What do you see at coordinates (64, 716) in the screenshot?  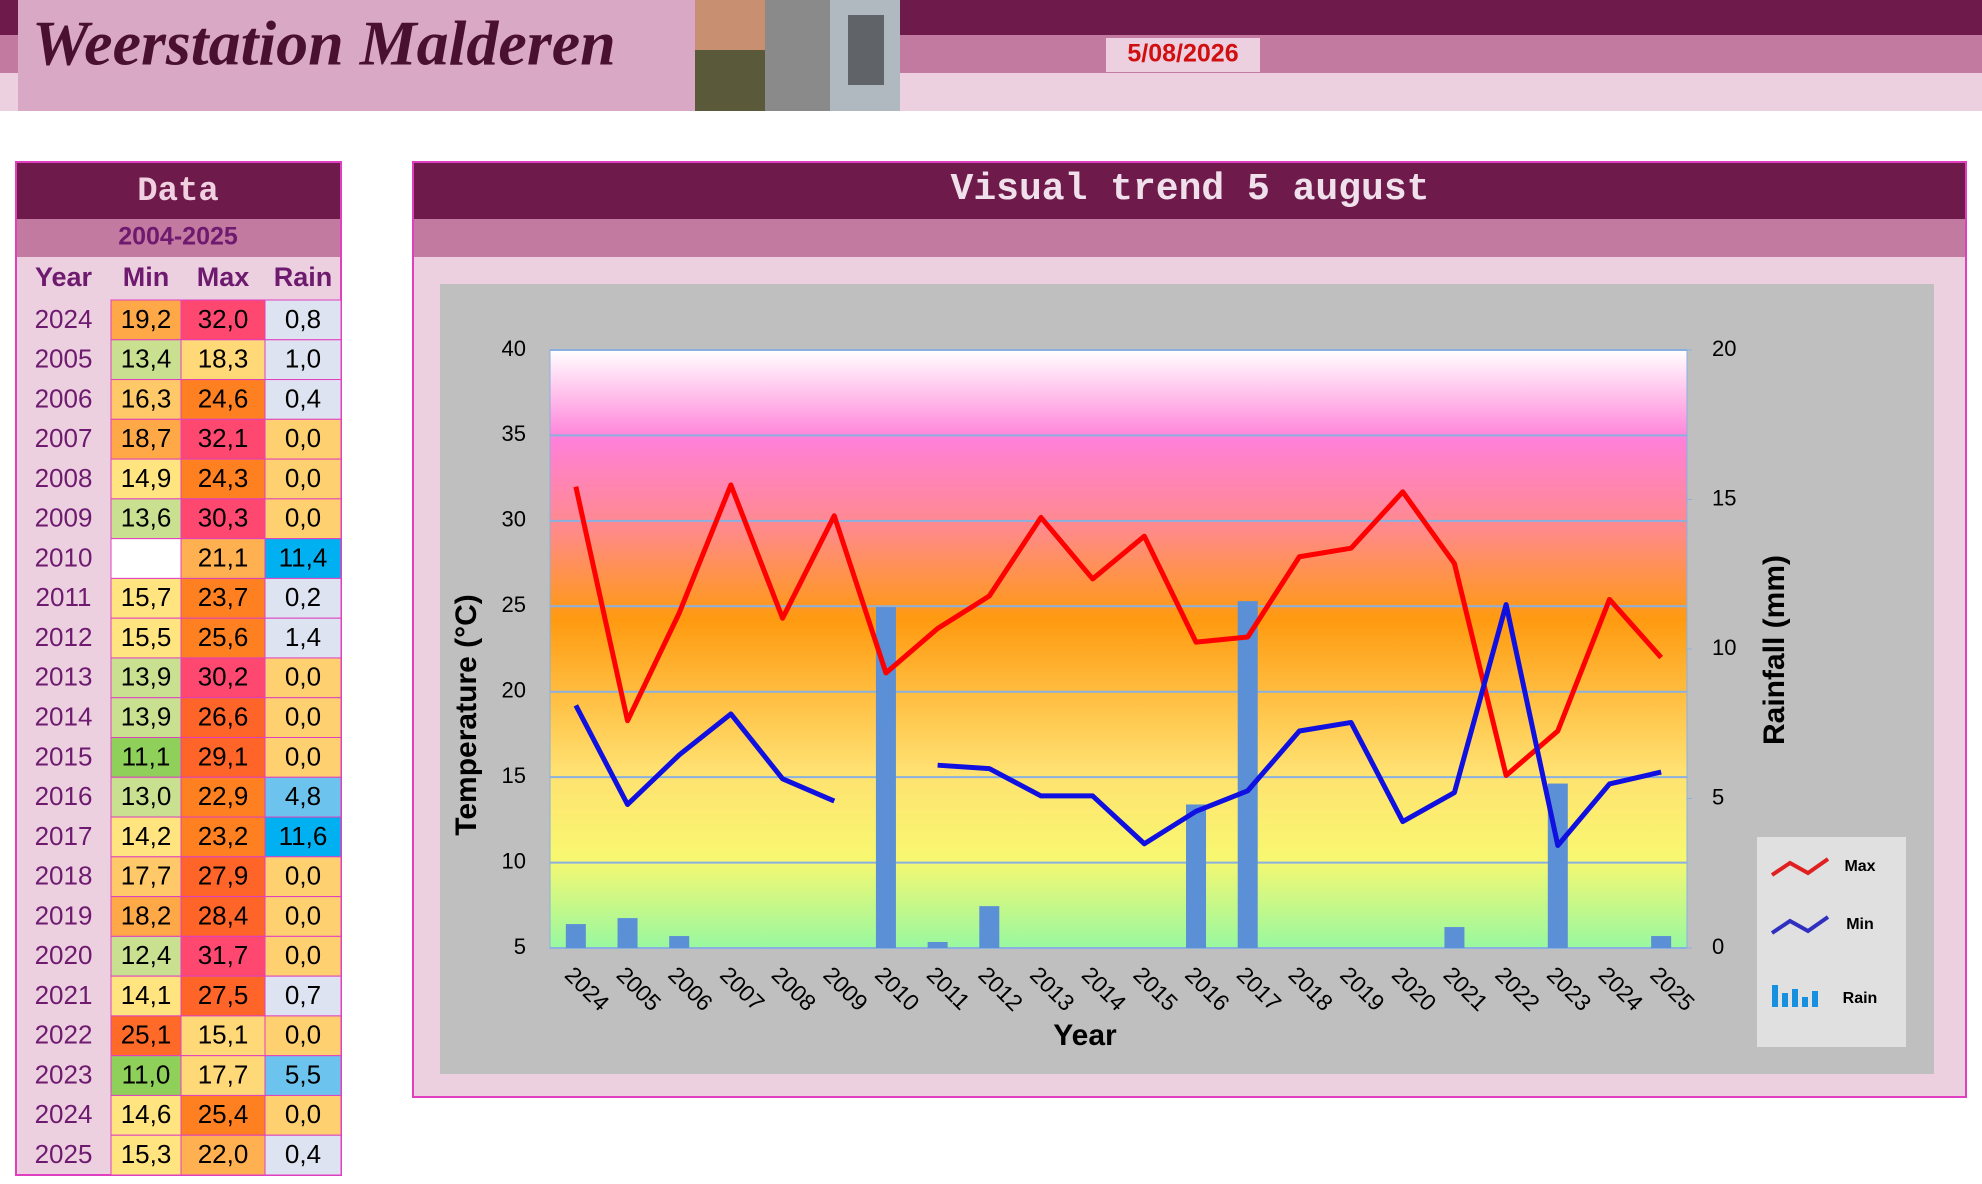 I see `year-cell: 2014` at bounding box center [64, 716].